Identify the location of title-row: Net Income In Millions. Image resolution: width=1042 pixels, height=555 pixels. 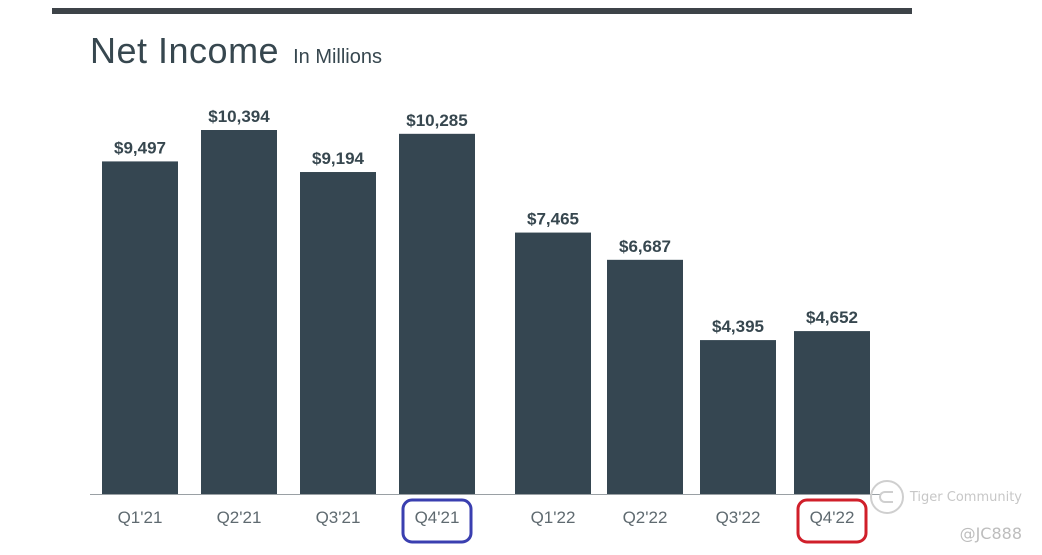
(236, 51).